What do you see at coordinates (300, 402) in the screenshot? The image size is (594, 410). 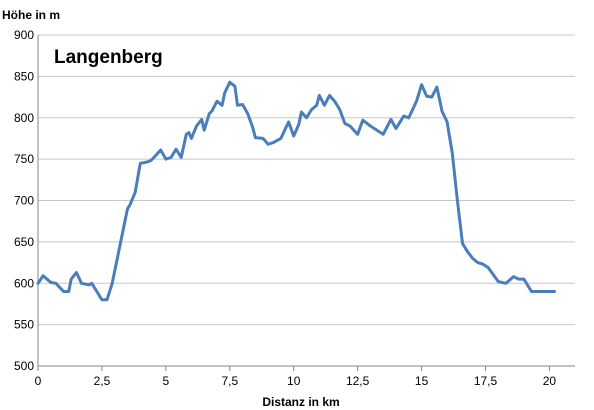 I see `x-axis-title: Distanz in km` at bounding box center [300, 402].